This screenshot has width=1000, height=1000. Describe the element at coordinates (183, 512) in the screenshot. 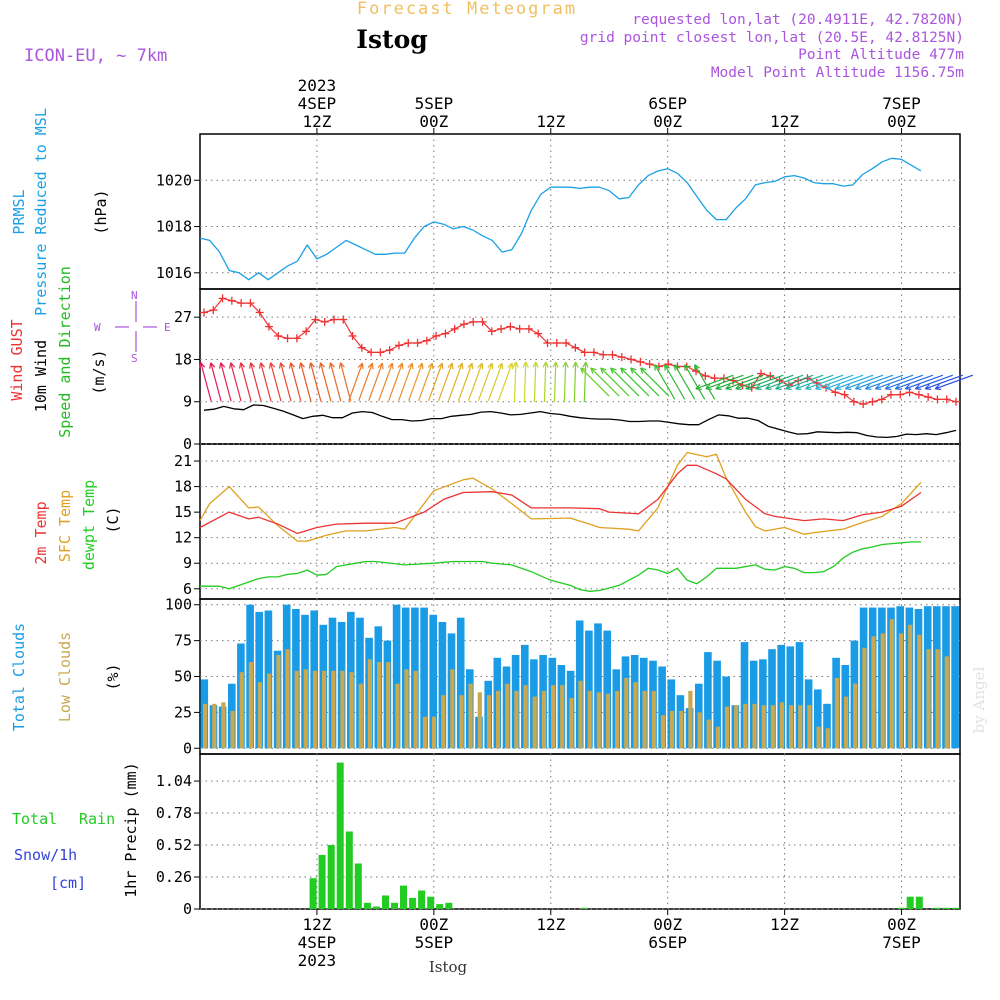

I see `ytick-label-temp-3: 15` at that location.